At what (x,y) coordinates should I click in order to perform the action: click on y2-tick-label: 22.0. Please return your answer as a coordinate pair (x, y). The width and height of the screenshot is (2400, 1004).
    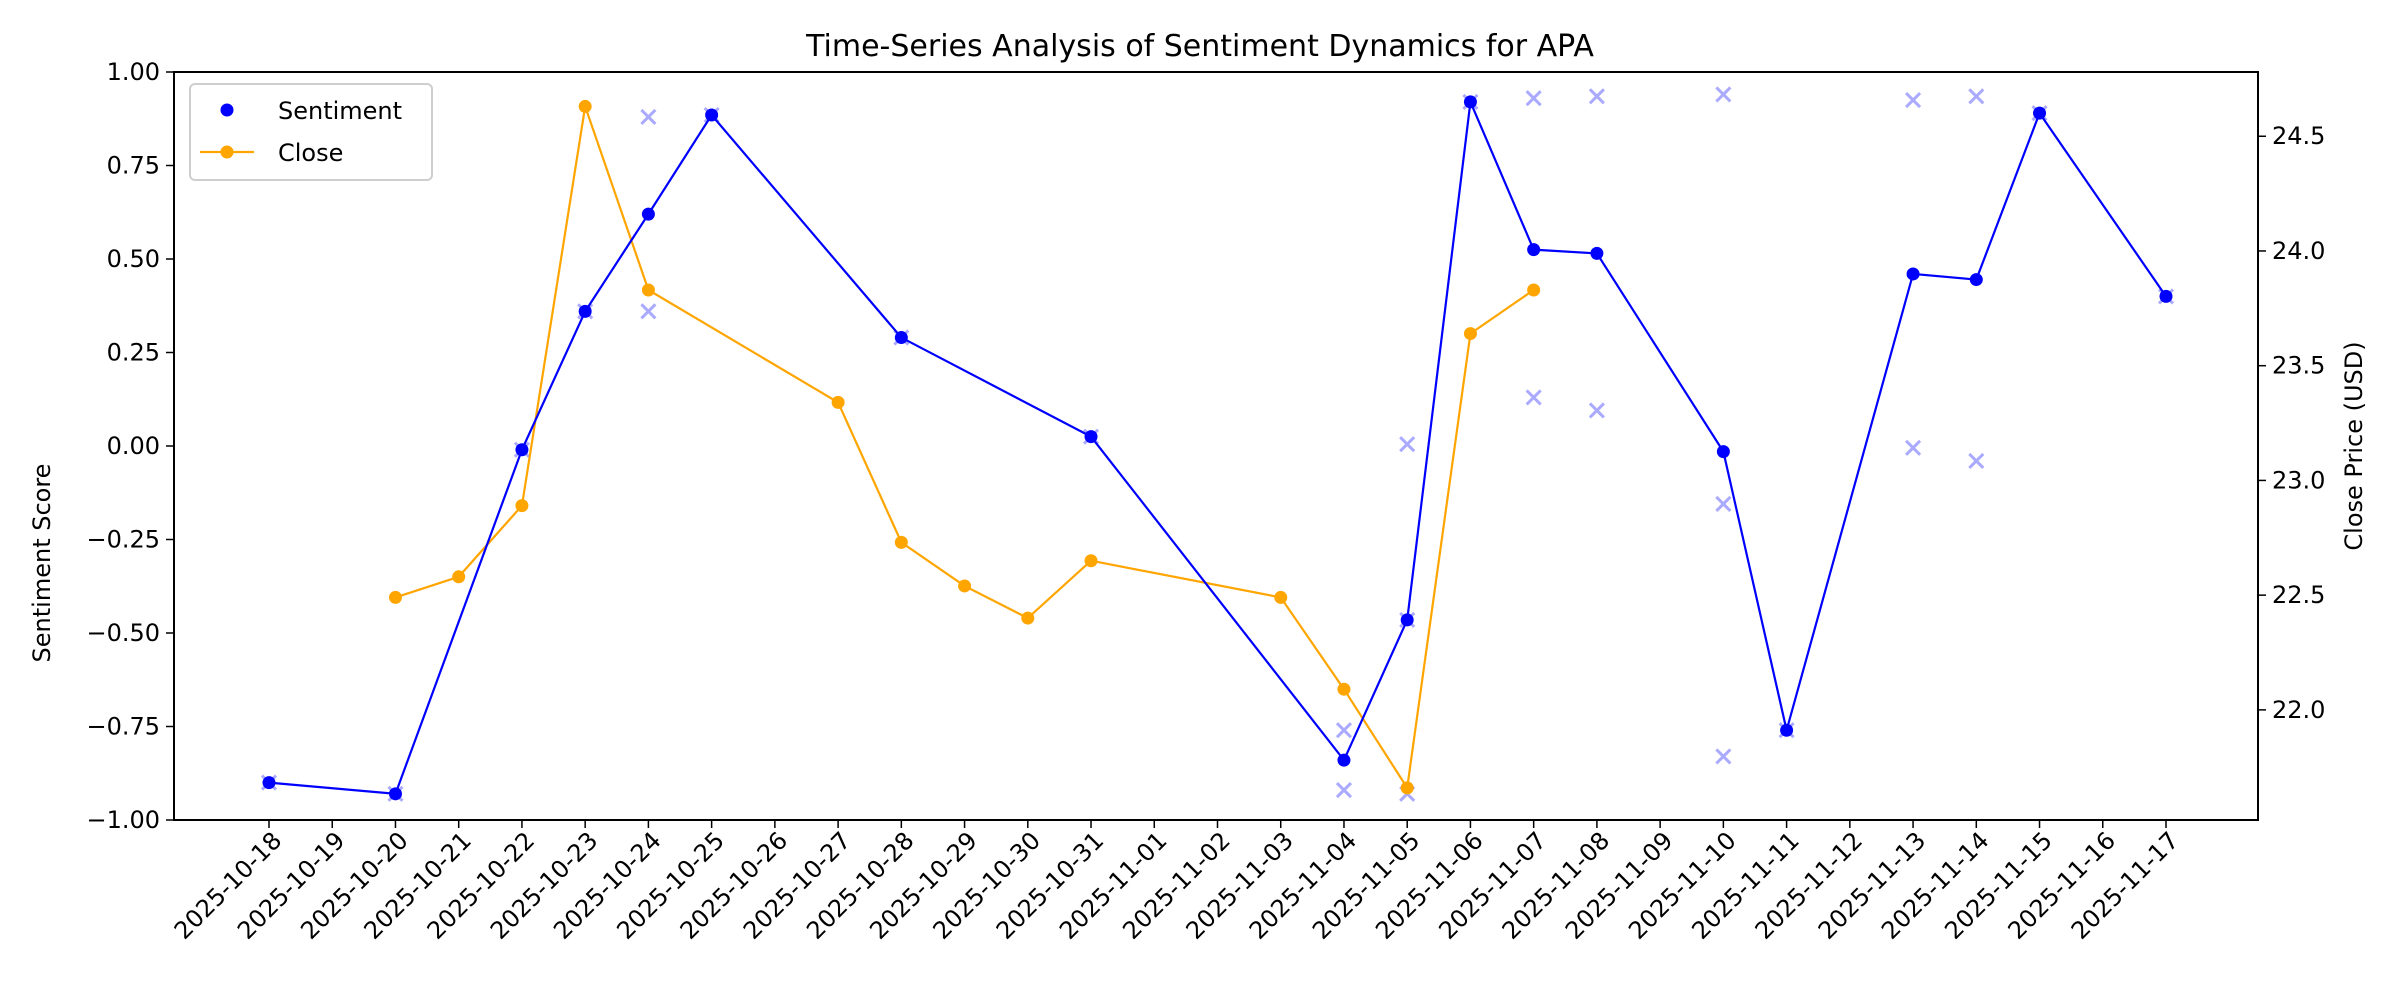
    Looking at the image, I should click on (2298, 710).